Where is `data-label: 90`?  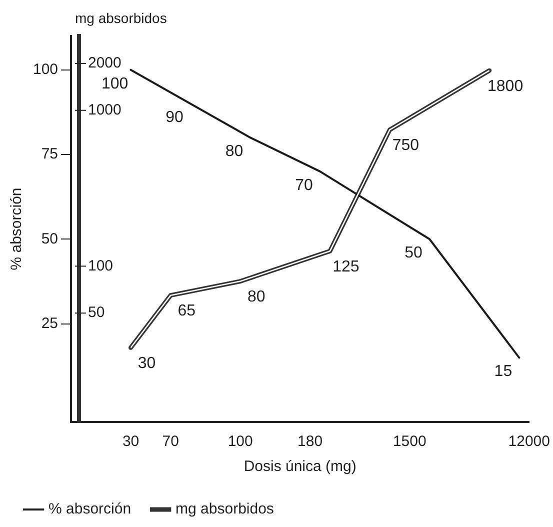 data-label: 90 is located at coordinates (175, 117).